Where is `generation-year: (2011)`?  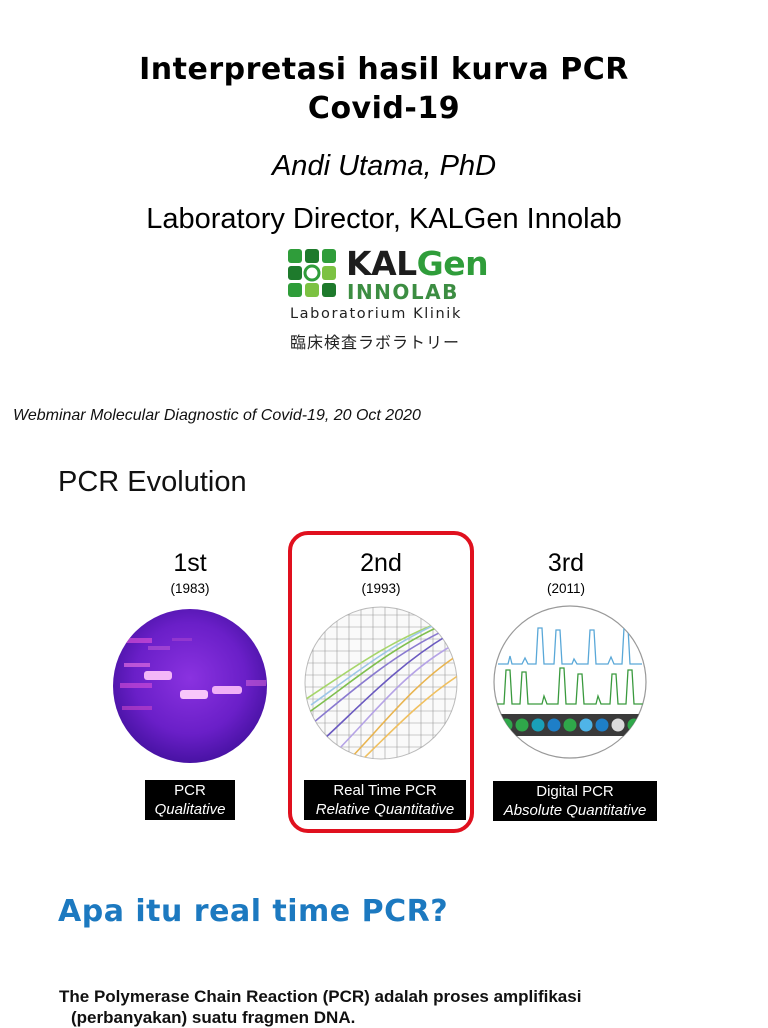
generation-year: (2011) is located at coordinates (566, 588).